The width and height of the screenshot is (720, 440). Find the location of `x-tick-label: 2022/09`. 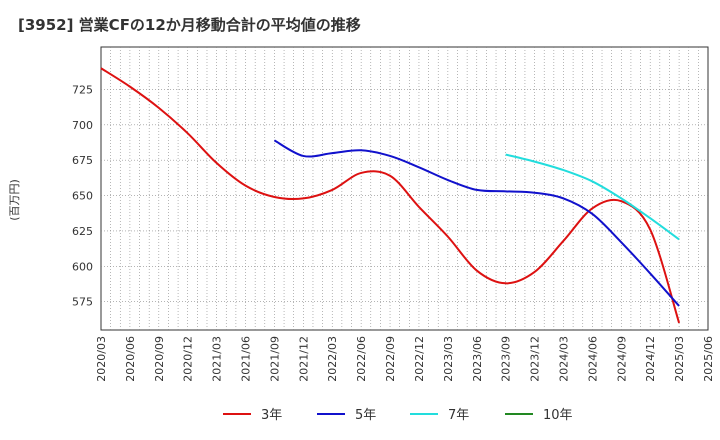

x-tick-label: 2022/09 is located at coordinates (390, 359).